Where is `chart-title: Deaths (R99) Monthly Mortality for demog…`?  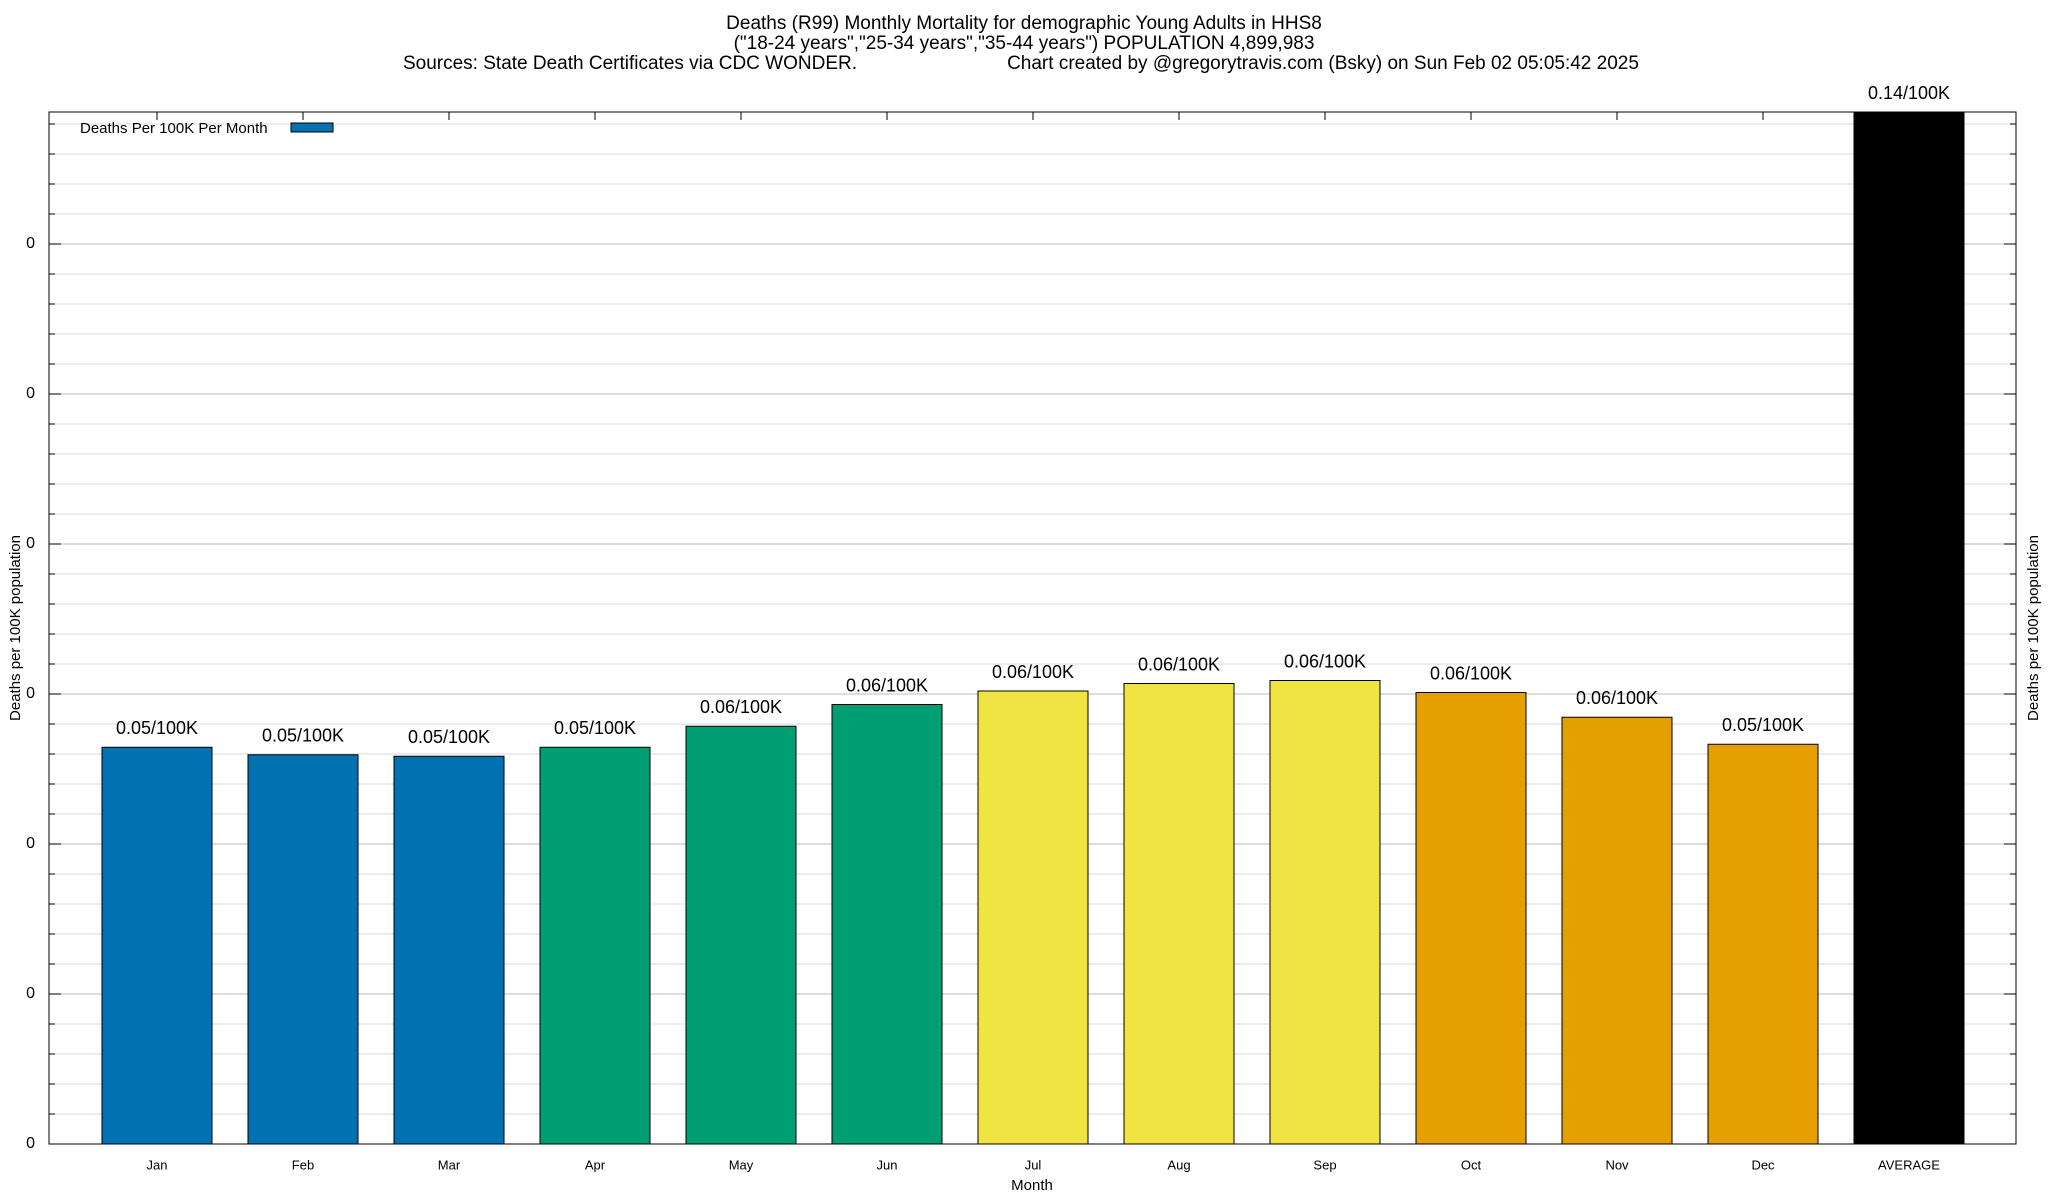 chart-title: Deaths (R99) Monthly Mortality for demog… is located at coordinates (1024, 23).